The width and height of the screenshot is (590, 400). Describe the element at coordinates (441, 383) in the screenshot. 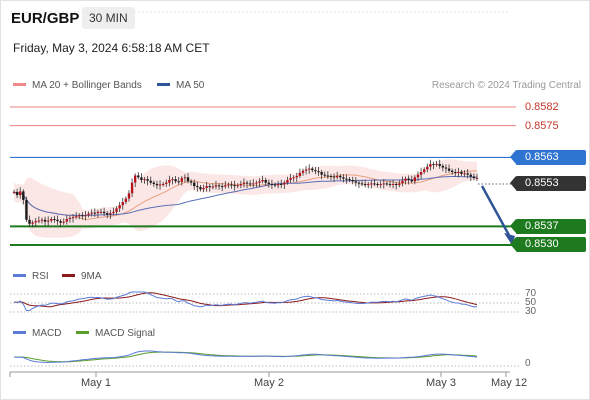

I see `x-tick-may3: May 3` at that location.